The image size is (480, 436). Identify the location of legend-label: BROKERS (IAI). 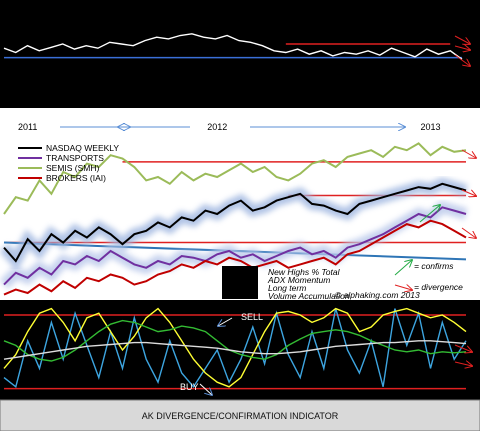
(76, 178).